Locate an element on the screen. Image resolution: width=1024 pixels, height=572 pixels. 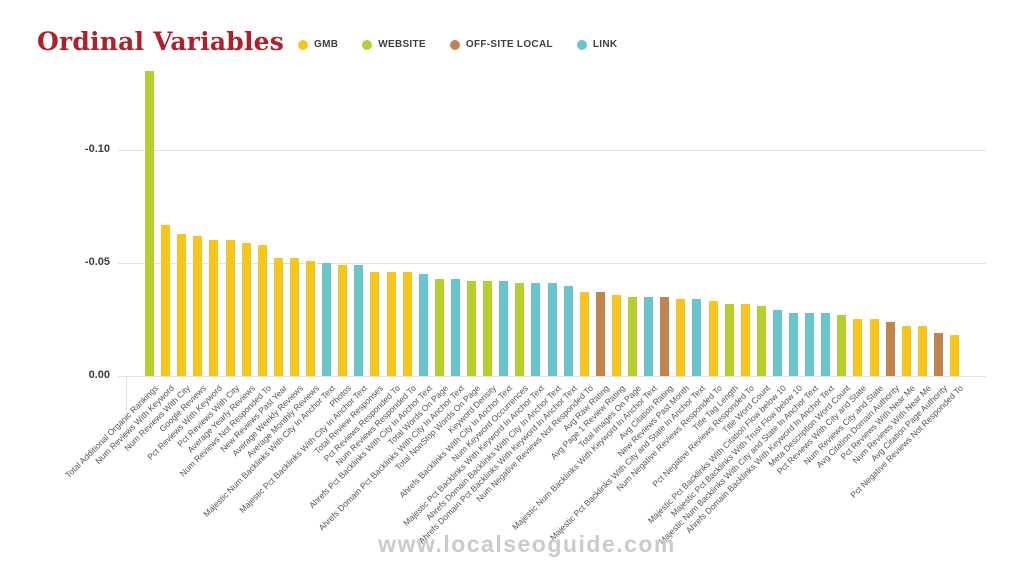
gmb-swatch-icon is located at coordinates (303, 44).